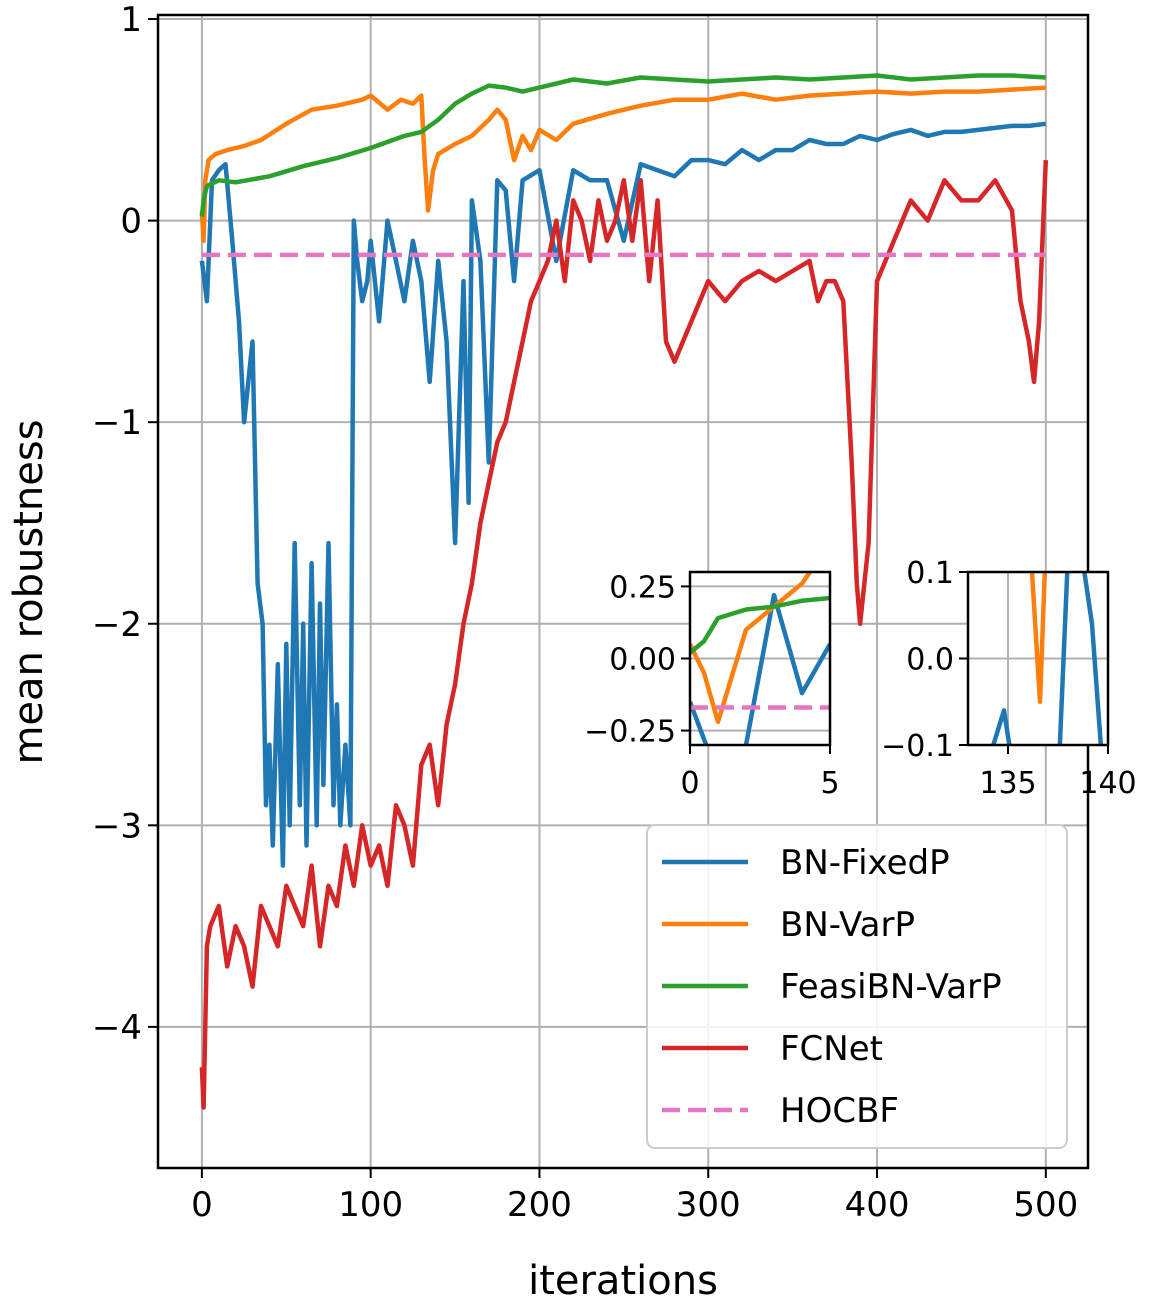  I want to click on y-axis-label: mean robustness, so click(29, 591).